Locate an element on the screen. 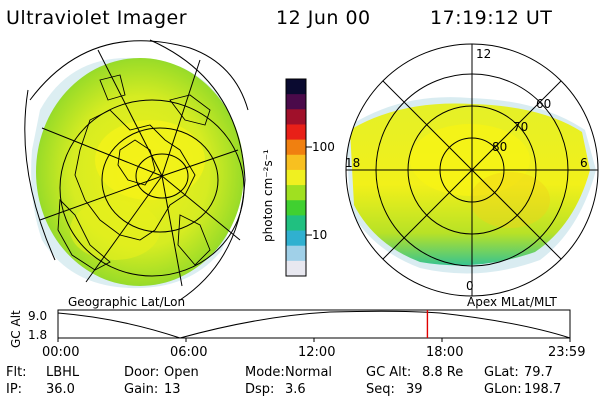  info-value: 39 is located at coordinates (414, 389).